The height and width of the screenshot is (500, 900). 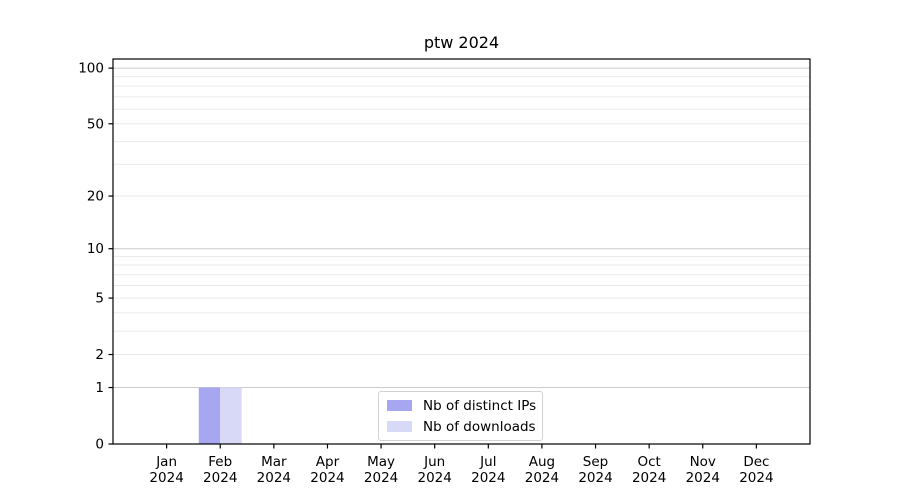 I want to click on legend: Nb of distinct IPs Nb of downloads, so click(x=460, y=416).